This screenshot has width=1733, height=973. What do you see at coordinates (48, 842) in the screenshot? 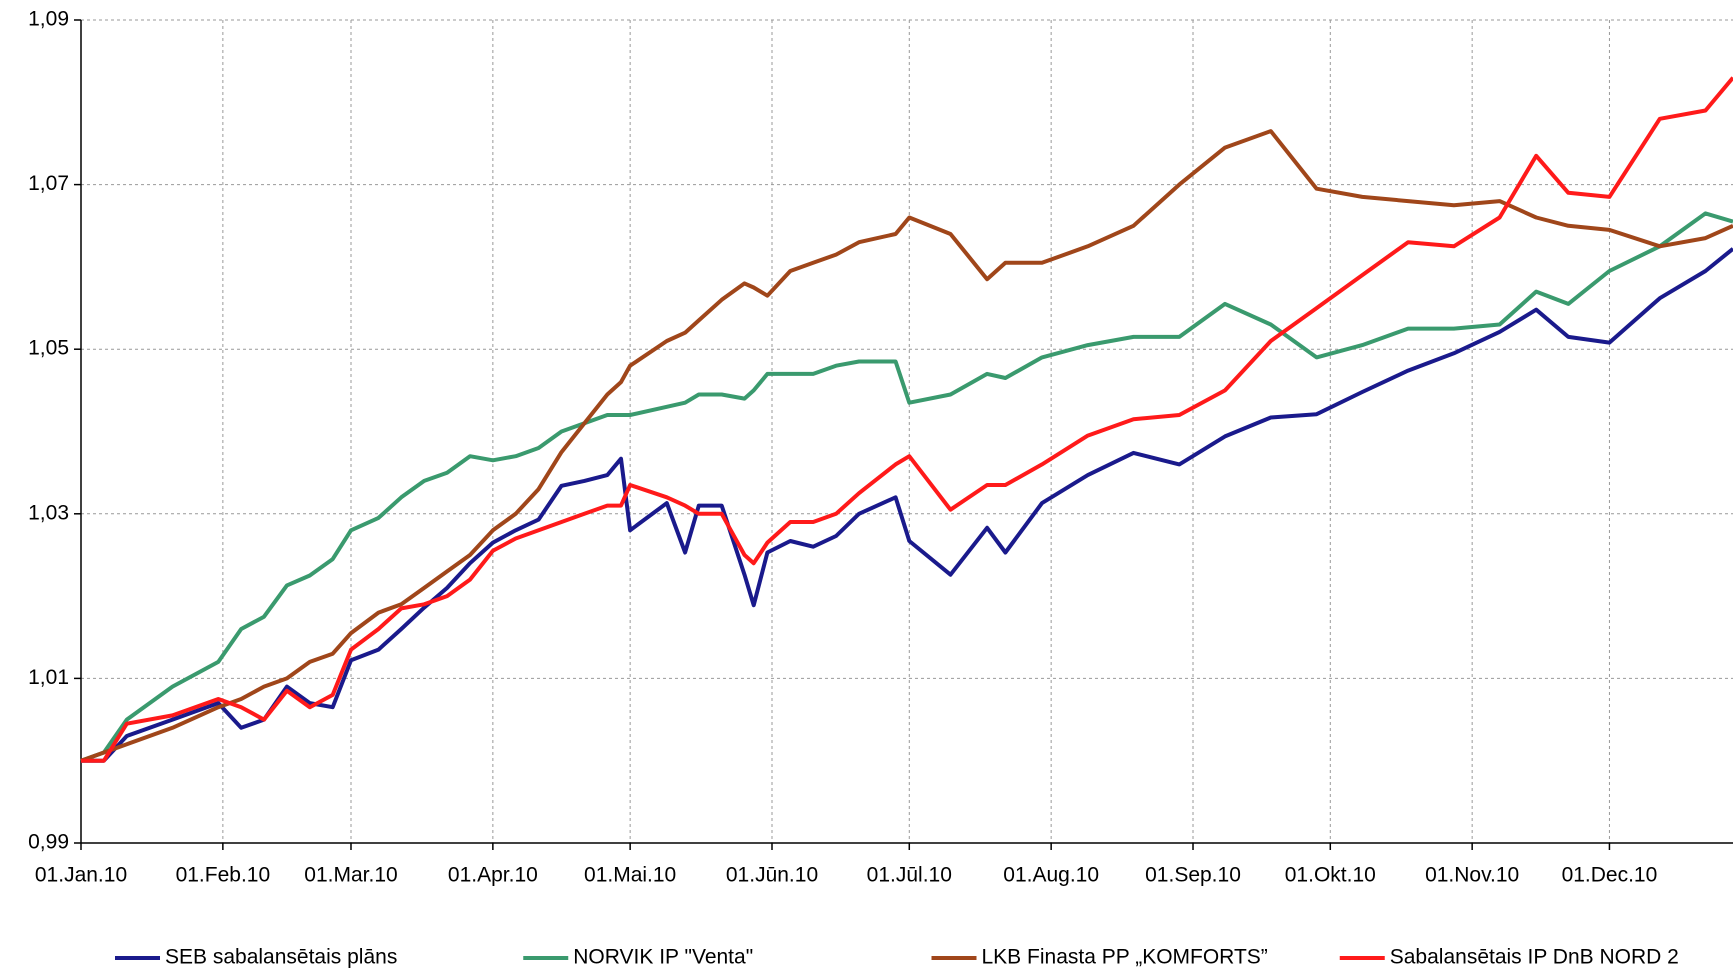
I see `y-tick-label: 0,99` at bounding box center [48, 842].